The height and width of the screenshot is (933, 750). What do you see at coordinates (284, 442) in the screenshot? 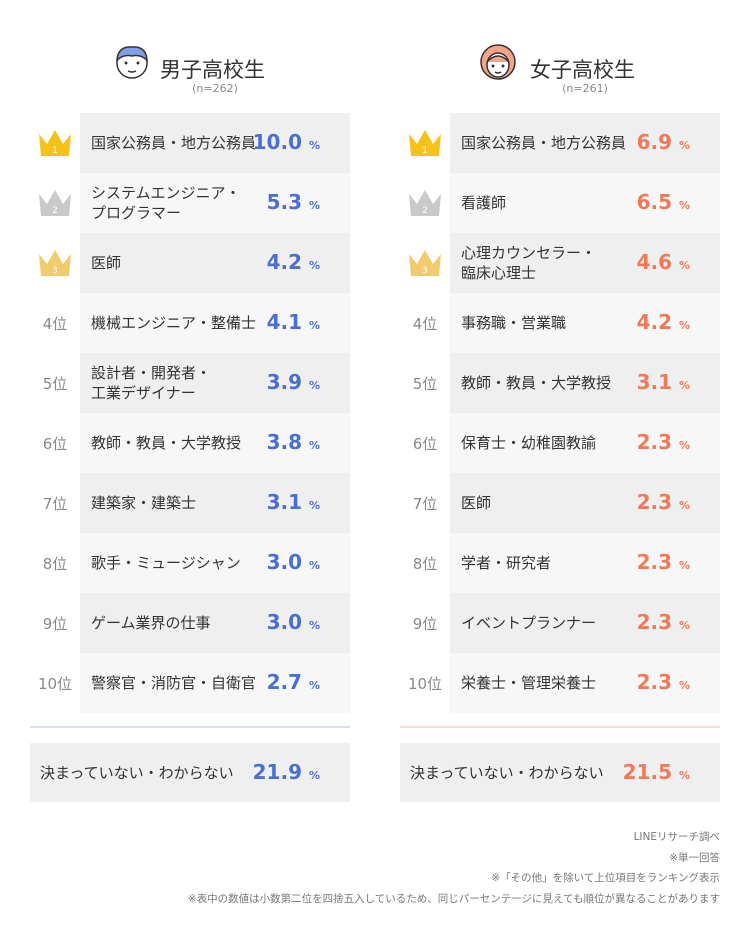
I see `value-number: 3.8` at bounding box center [284, 442].